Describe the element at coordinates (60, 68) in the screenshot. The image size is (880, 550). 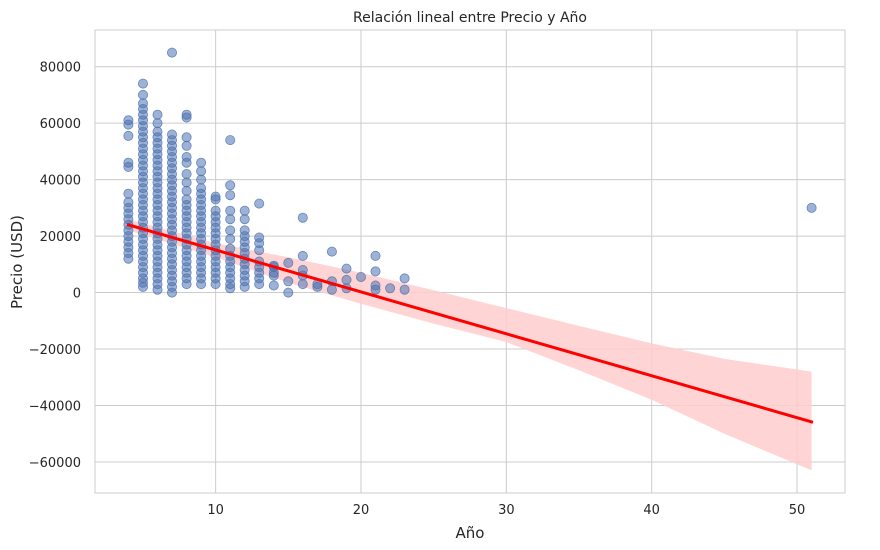
I see `y-tick-label: 80000` at that location.